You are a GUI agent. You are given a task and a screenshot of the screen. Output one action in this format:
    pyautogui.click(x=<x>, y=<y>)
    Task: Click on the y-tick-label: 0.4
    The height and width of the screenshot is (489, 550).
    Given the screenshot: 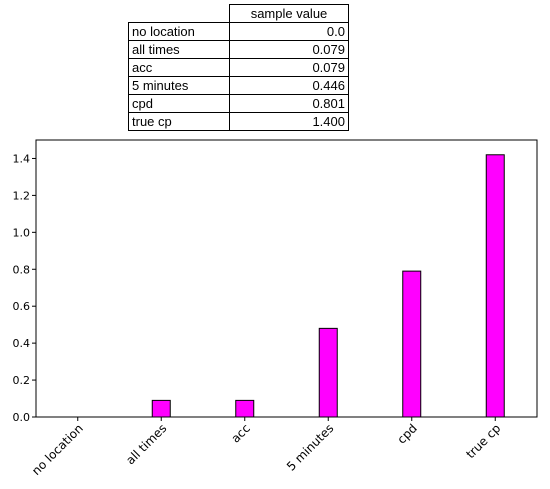 What is the action you would take?
    pyautogui.click(x=22, y=343)
    